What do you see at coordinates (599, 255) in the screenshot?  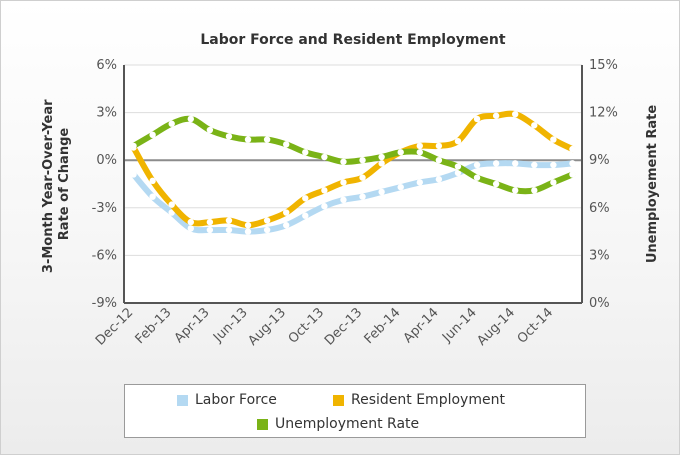 I see `y2-tick-label: 3%` at bounding box center [599, 255].